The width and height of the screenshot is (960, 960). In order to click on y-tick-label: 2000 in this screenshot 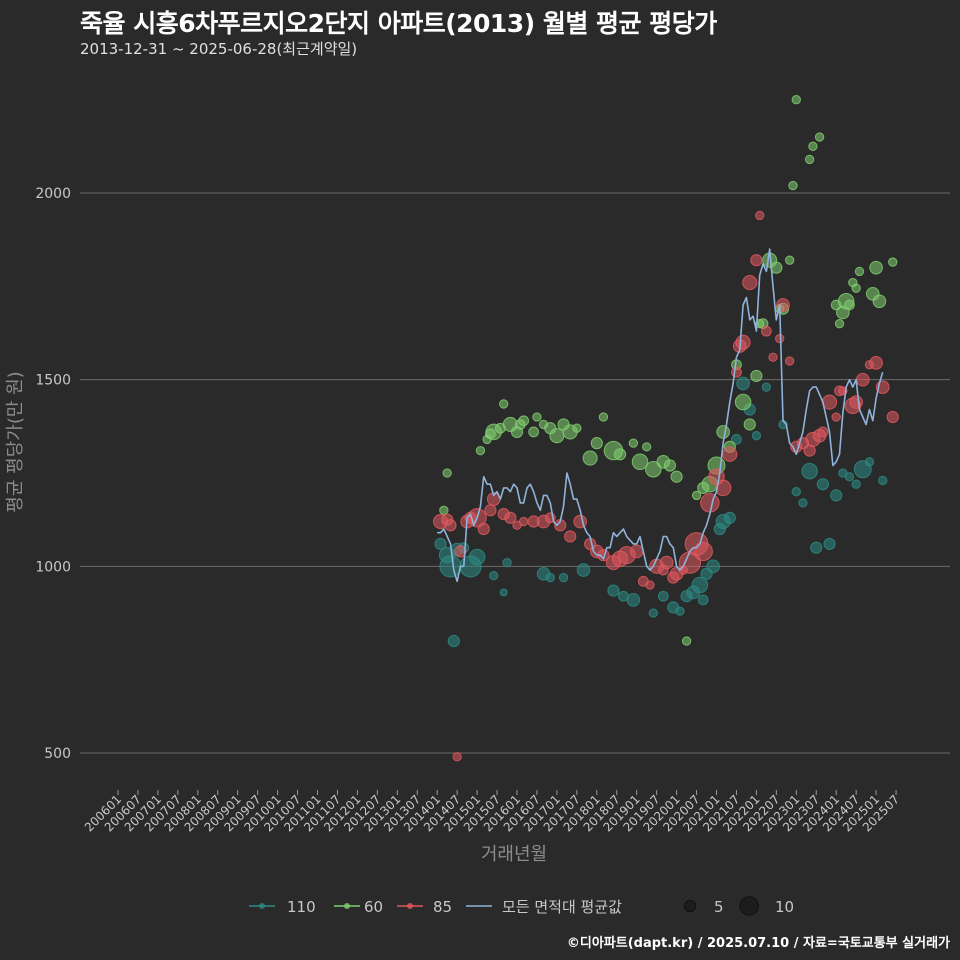, I will do `click(53, 194)`.